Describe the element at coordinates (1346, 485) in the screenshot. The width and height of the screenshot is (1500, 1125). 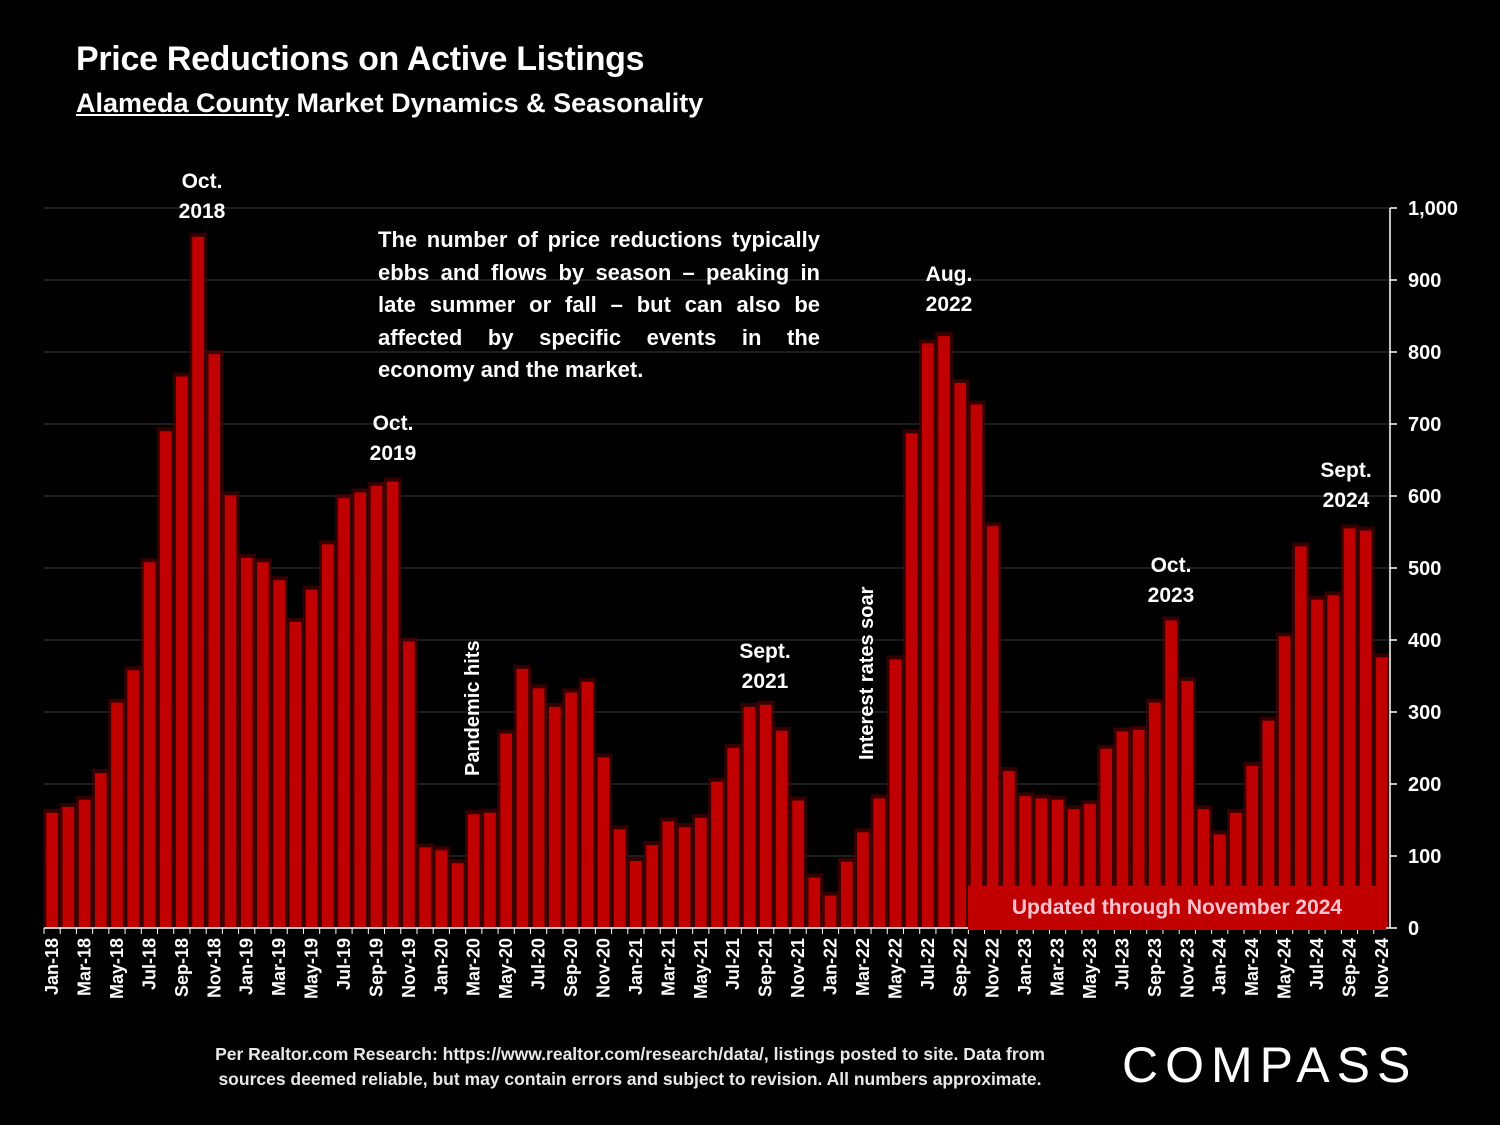
I see `annotation-sept-2024: Sept. 2024` at that location.